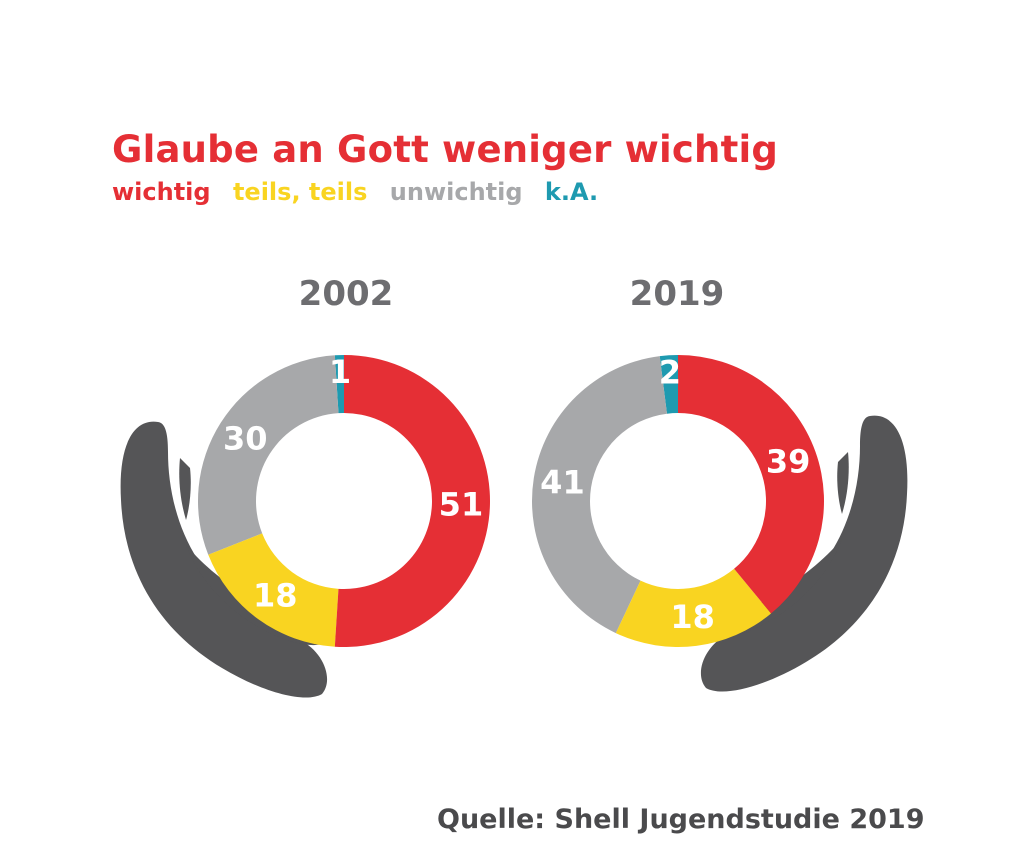  What do you see at coordinates (677, 294) in the screenshot?
I see `year-label-2019: 2019` at bounding box center [677, 294].